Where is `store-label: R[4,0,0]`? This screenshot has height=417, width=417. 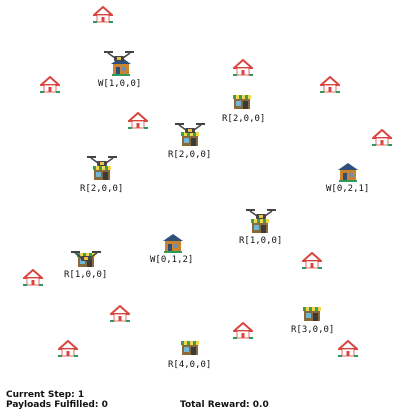 store-label: R[4,0,0] is located at coordinates (190, 365).